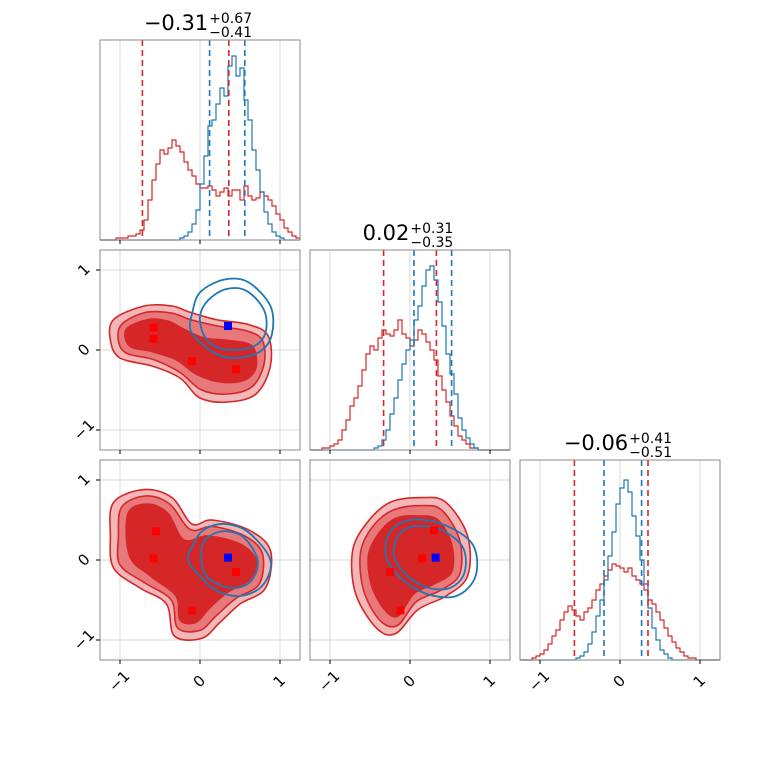 This screenshot has width=760, height=760. I want to click on hist-title-plus: +0.31, so click(431, 229).